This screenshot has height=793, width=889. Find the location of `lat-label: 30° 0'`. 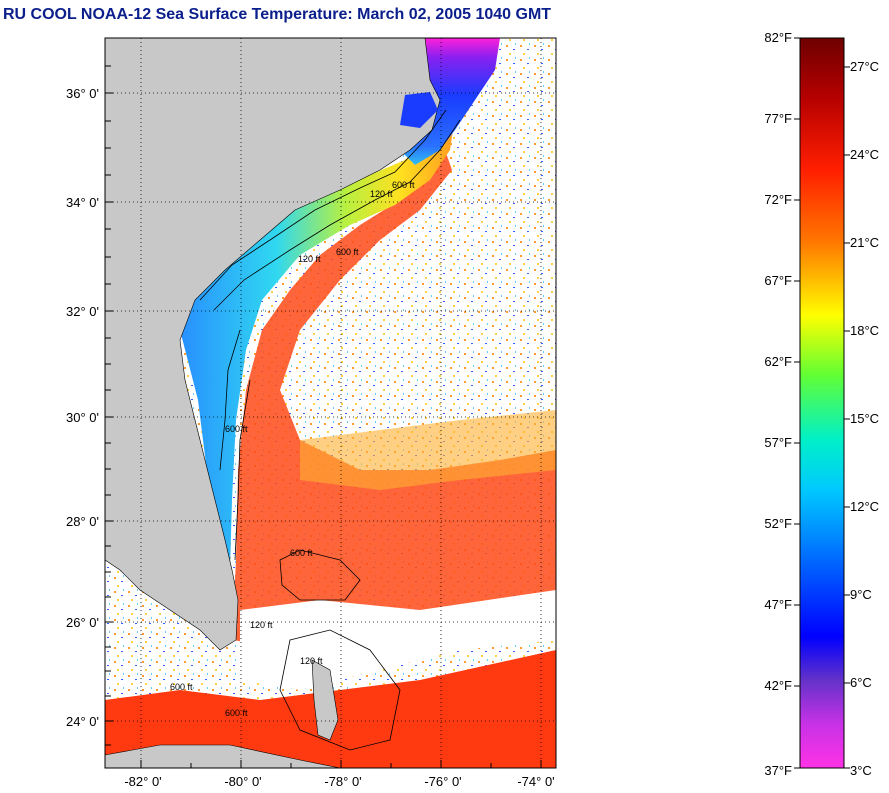

lat-label: 30° 0' is located at coordinates (82, 417).